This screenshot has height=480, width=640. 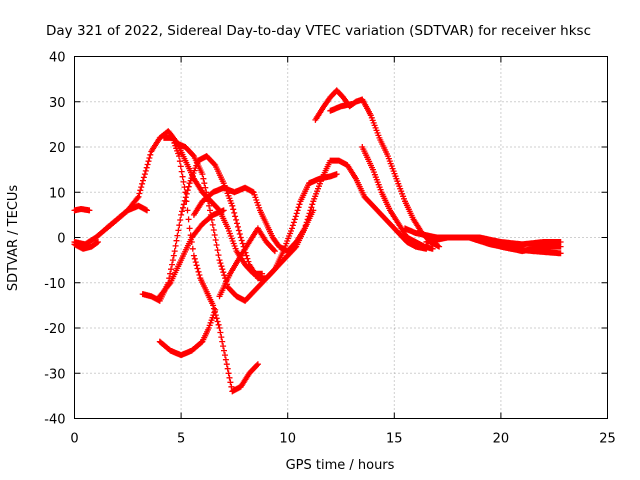 What do you see at coordinates (74, 439) in the screenshot?
I see `x-tick-label: 0` at bounding box center [74, 439].